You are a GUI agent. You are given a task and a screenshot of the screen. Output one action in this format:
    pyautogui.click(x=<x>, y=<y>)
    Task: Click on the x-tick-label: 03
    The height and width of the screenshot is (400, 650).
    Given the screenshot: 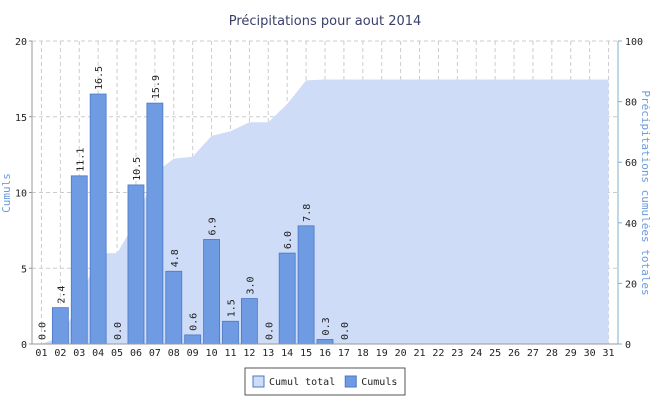 What is the action you would take?
    pyautogui.click(x=79, y=353)
    